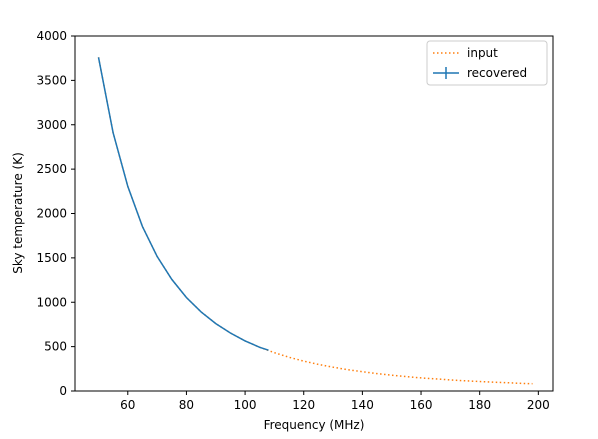 The height and width of the screenshot is (439, 598). I want to click on x-tick-label: 120, so click(303, 405).